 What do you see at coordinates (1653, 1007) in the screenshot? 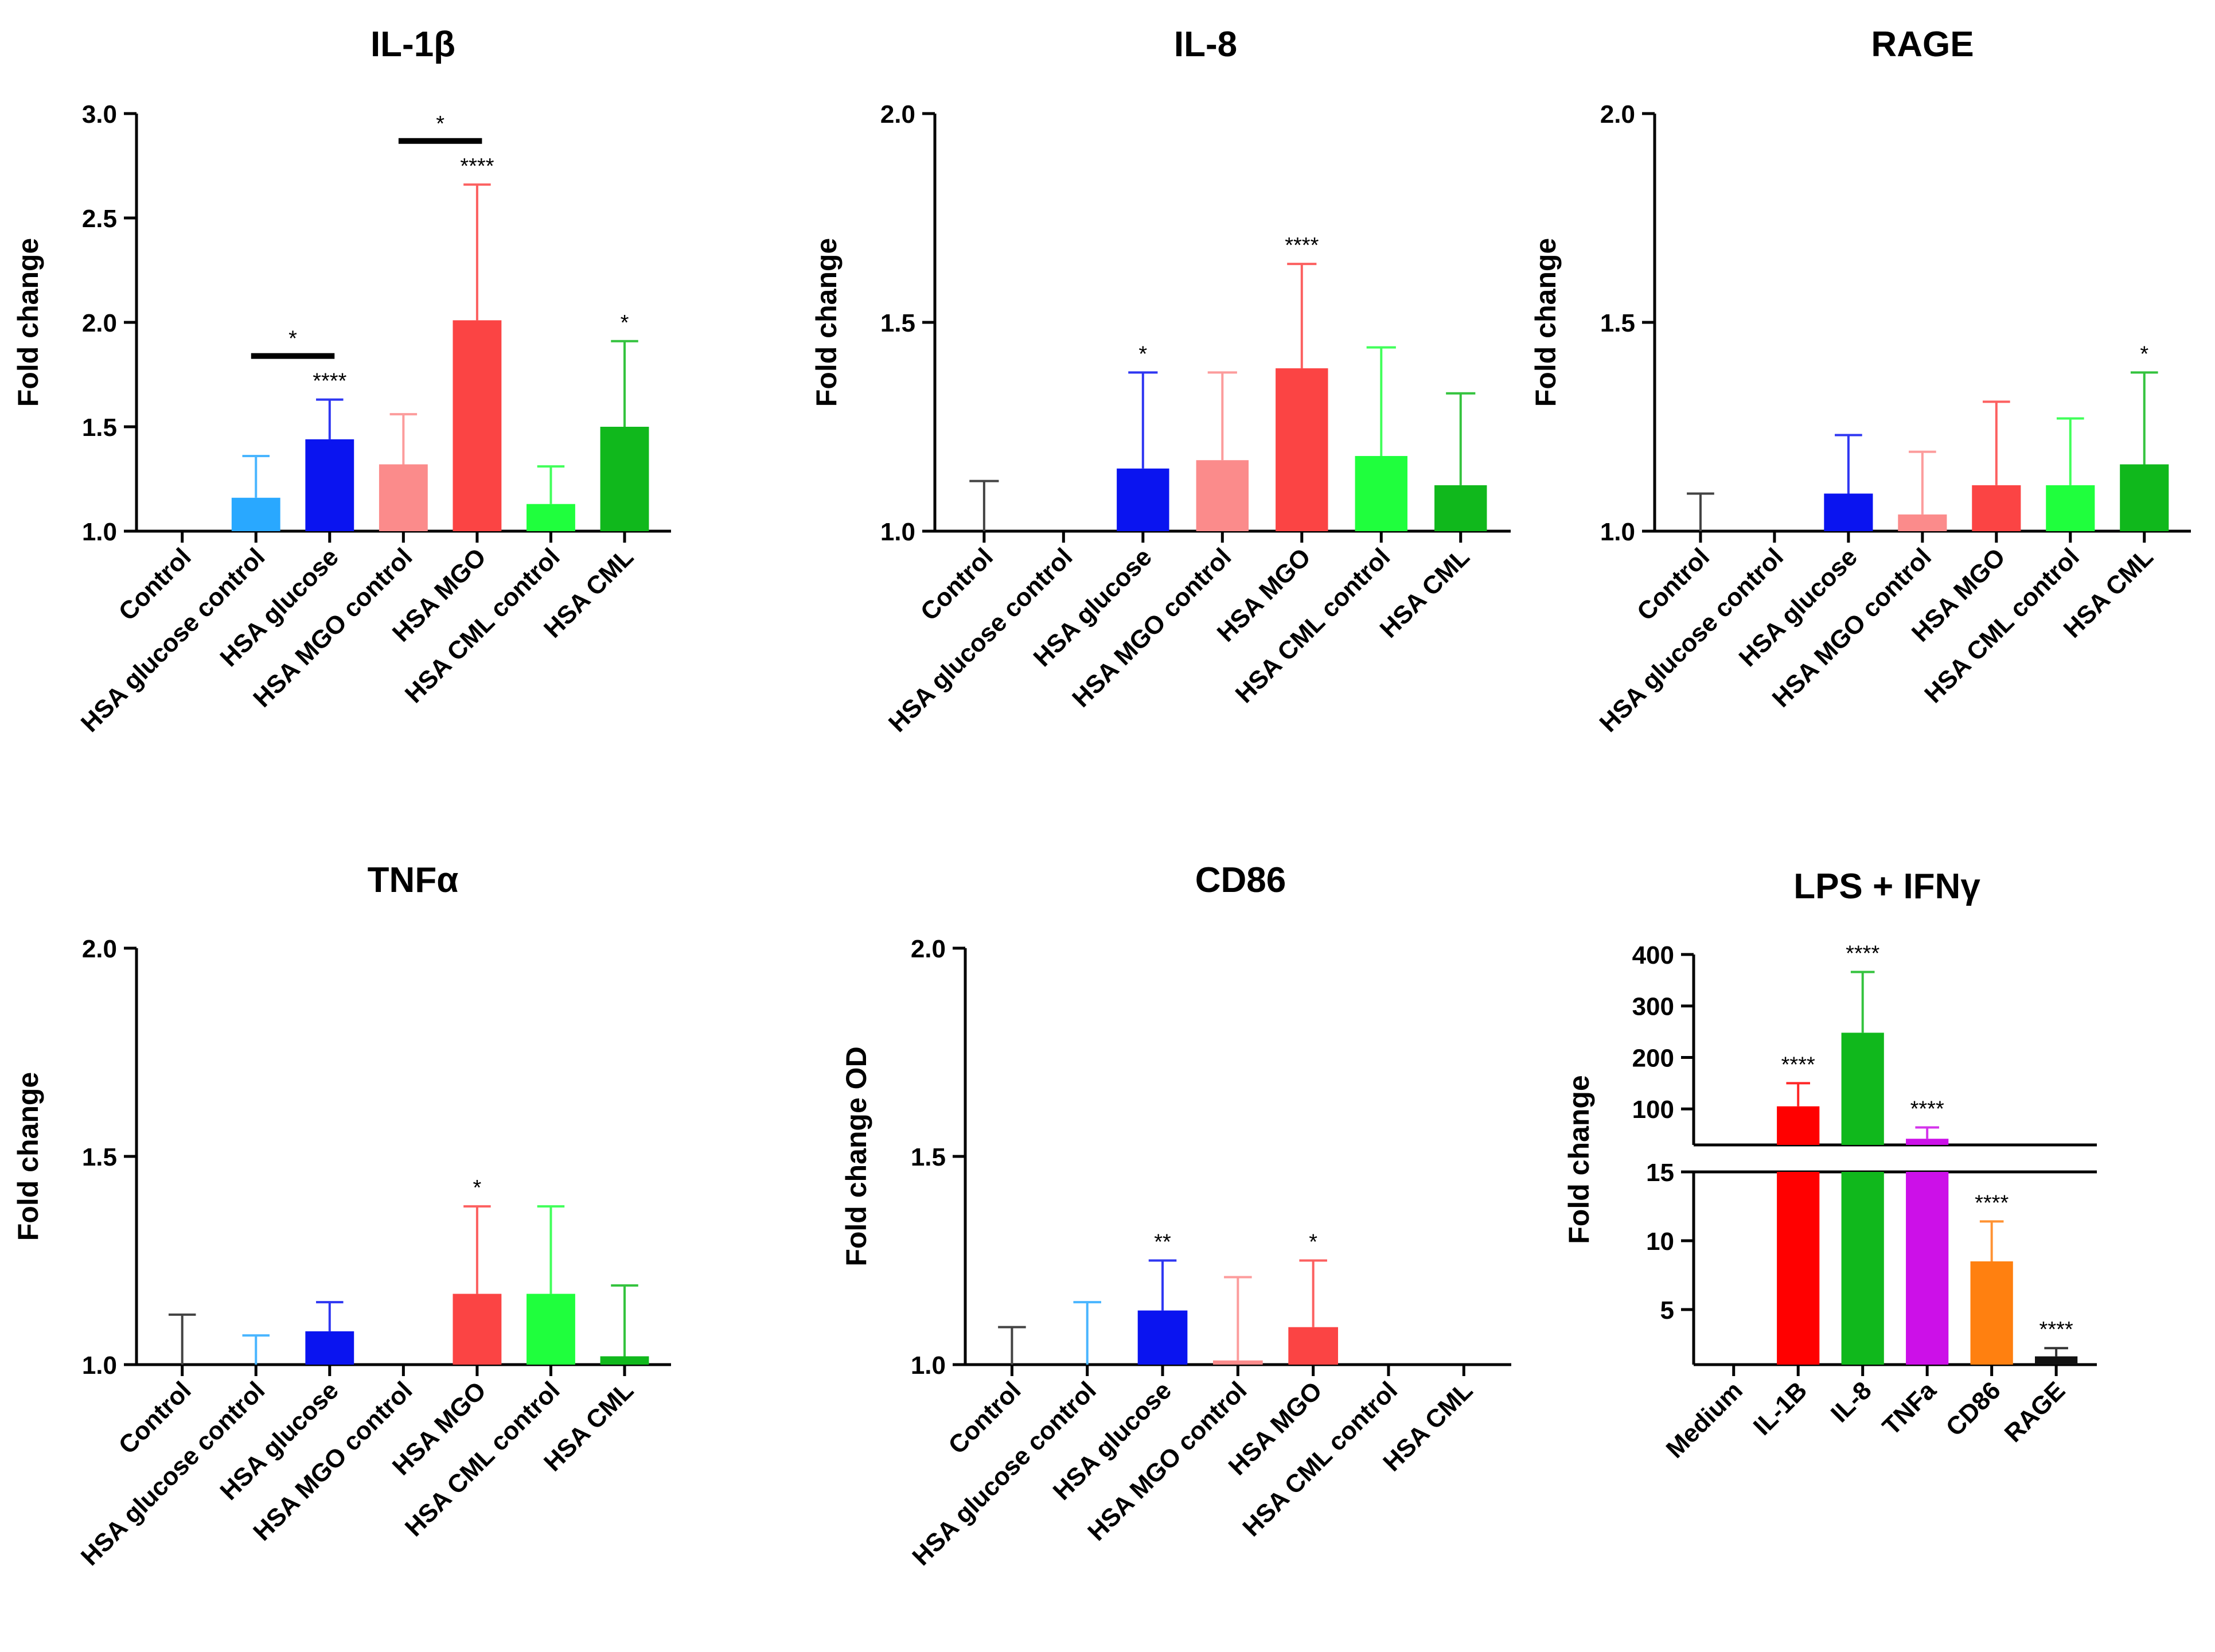
I see `y-tick-label: 300` at bounding box center [1653, 1007].